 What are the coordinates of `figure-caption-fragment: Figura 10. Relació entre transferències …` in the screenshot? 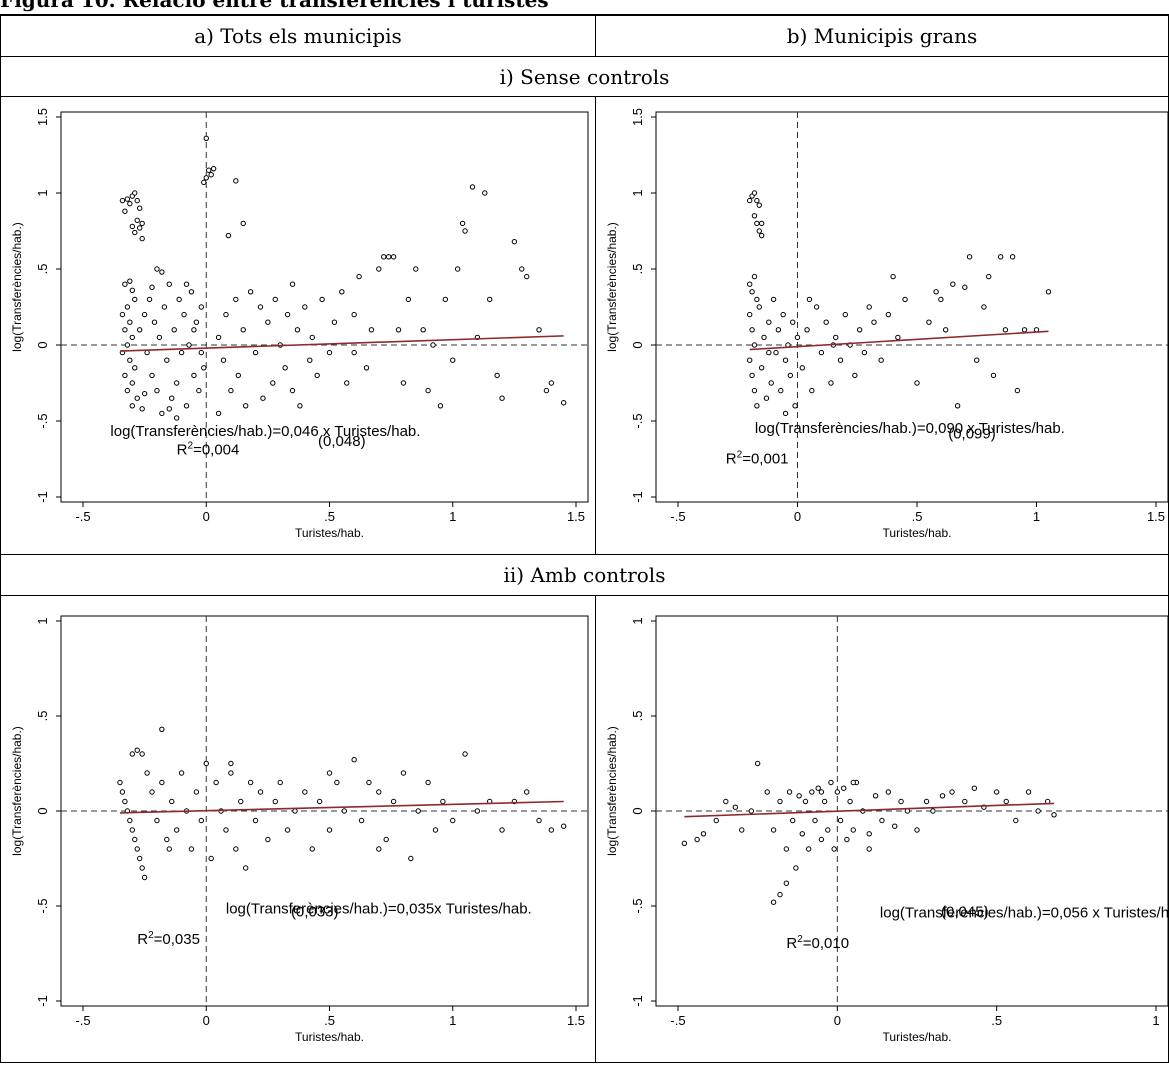 It's located at (274, 6).